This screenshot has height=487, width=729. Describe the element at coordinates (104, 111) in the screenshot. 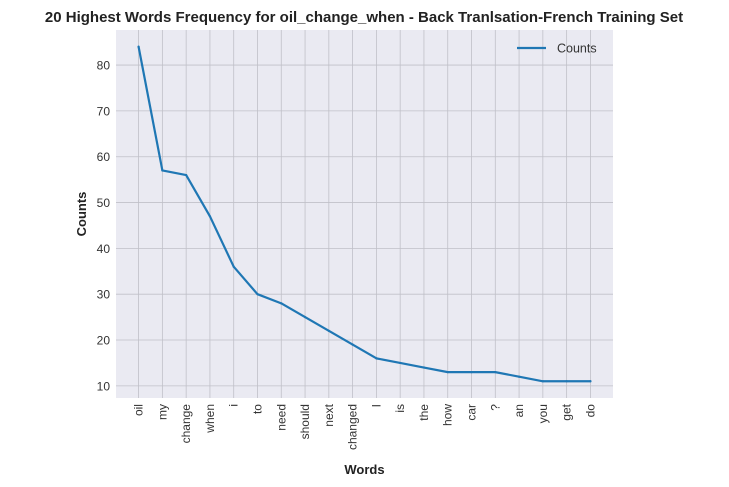

I see `y-tick-label: 70` at that location.